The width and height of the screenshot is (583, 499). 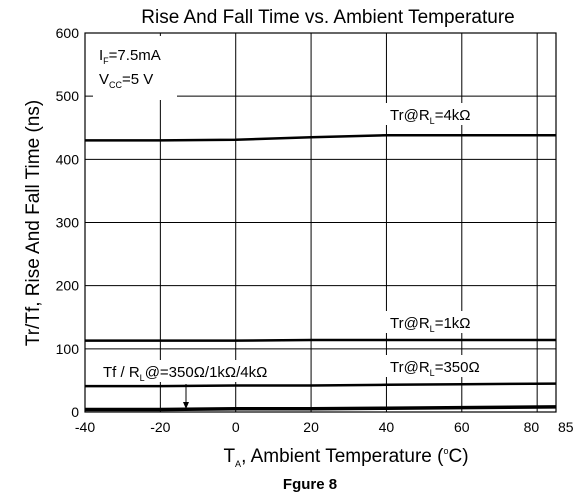 I want to click on label-bg-4k, so click(x=446, y=114).